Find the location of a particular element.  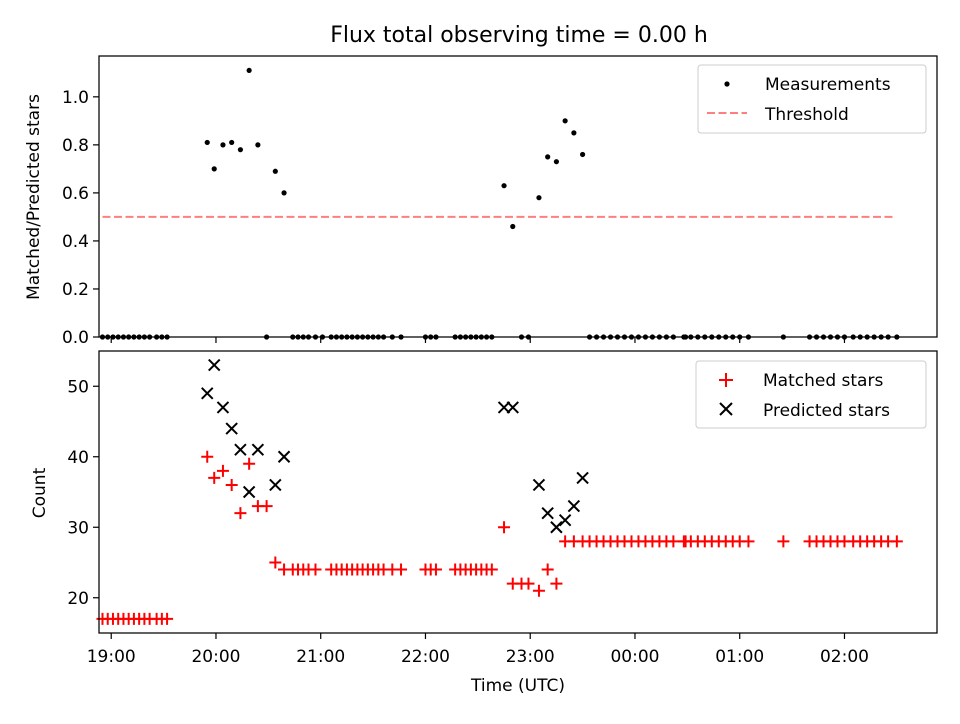

count-y-tick-label: 40 is located at coordinates (78, 458).